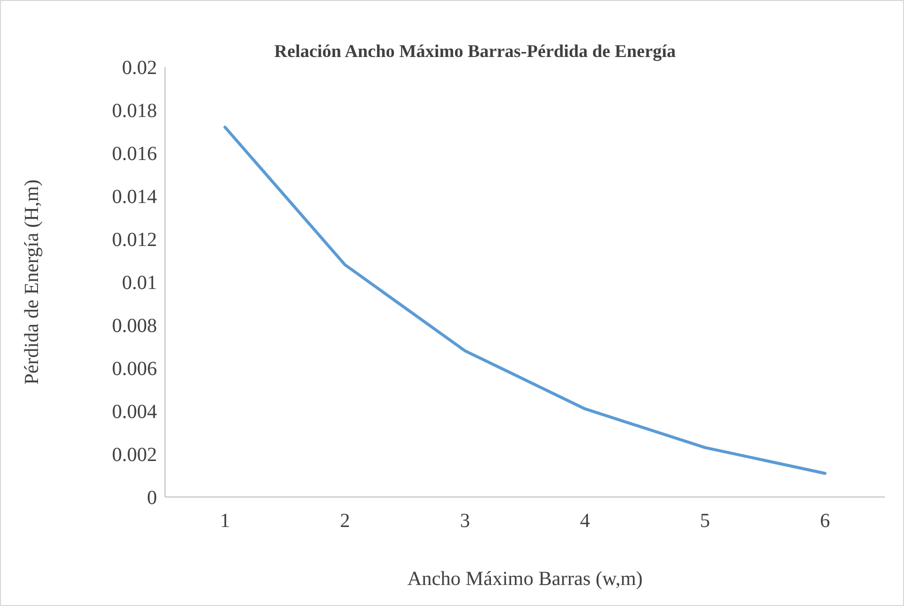  I want to click on x-tick-label: 2, so click(345, 521).